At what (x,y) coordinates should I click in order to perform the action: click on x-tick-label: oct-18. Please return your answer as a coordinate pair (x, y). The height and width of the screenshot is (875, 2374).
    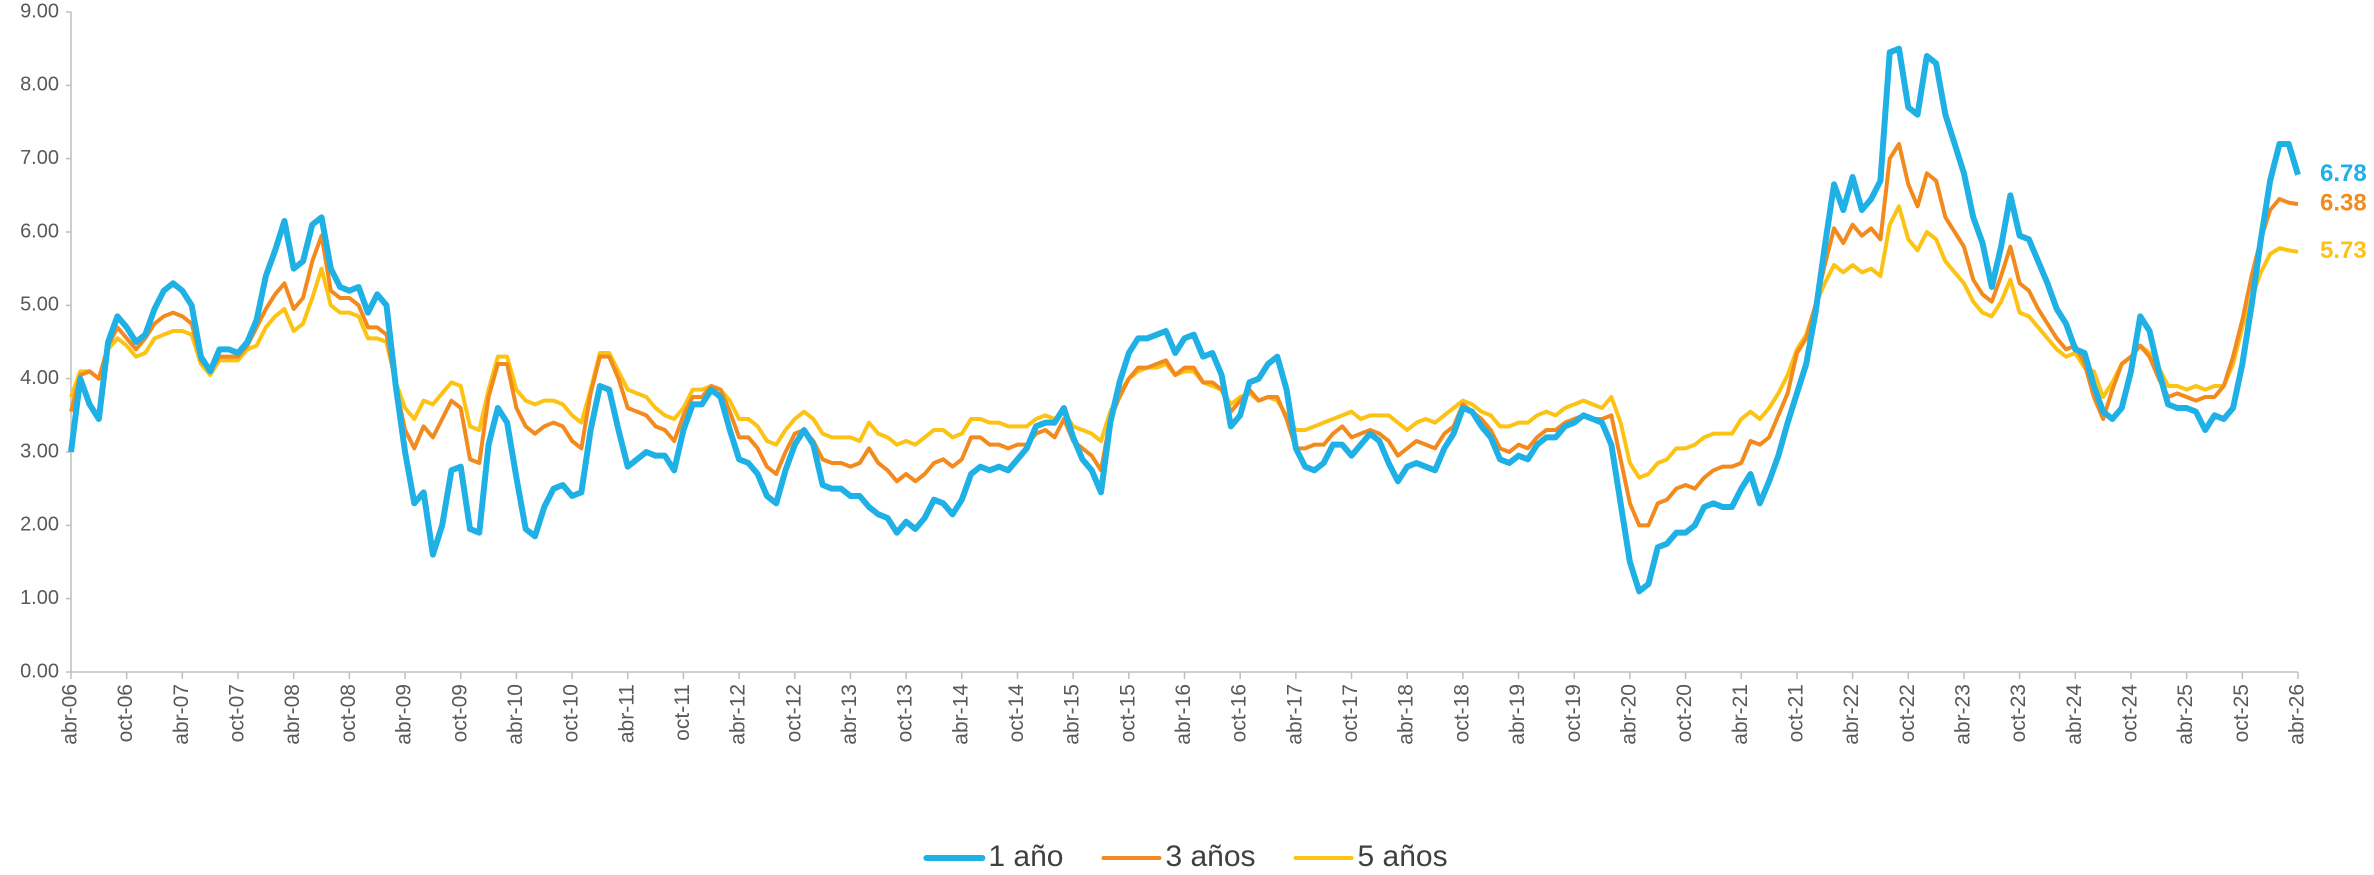
    Looking at the image, I should click on (1461, 713).